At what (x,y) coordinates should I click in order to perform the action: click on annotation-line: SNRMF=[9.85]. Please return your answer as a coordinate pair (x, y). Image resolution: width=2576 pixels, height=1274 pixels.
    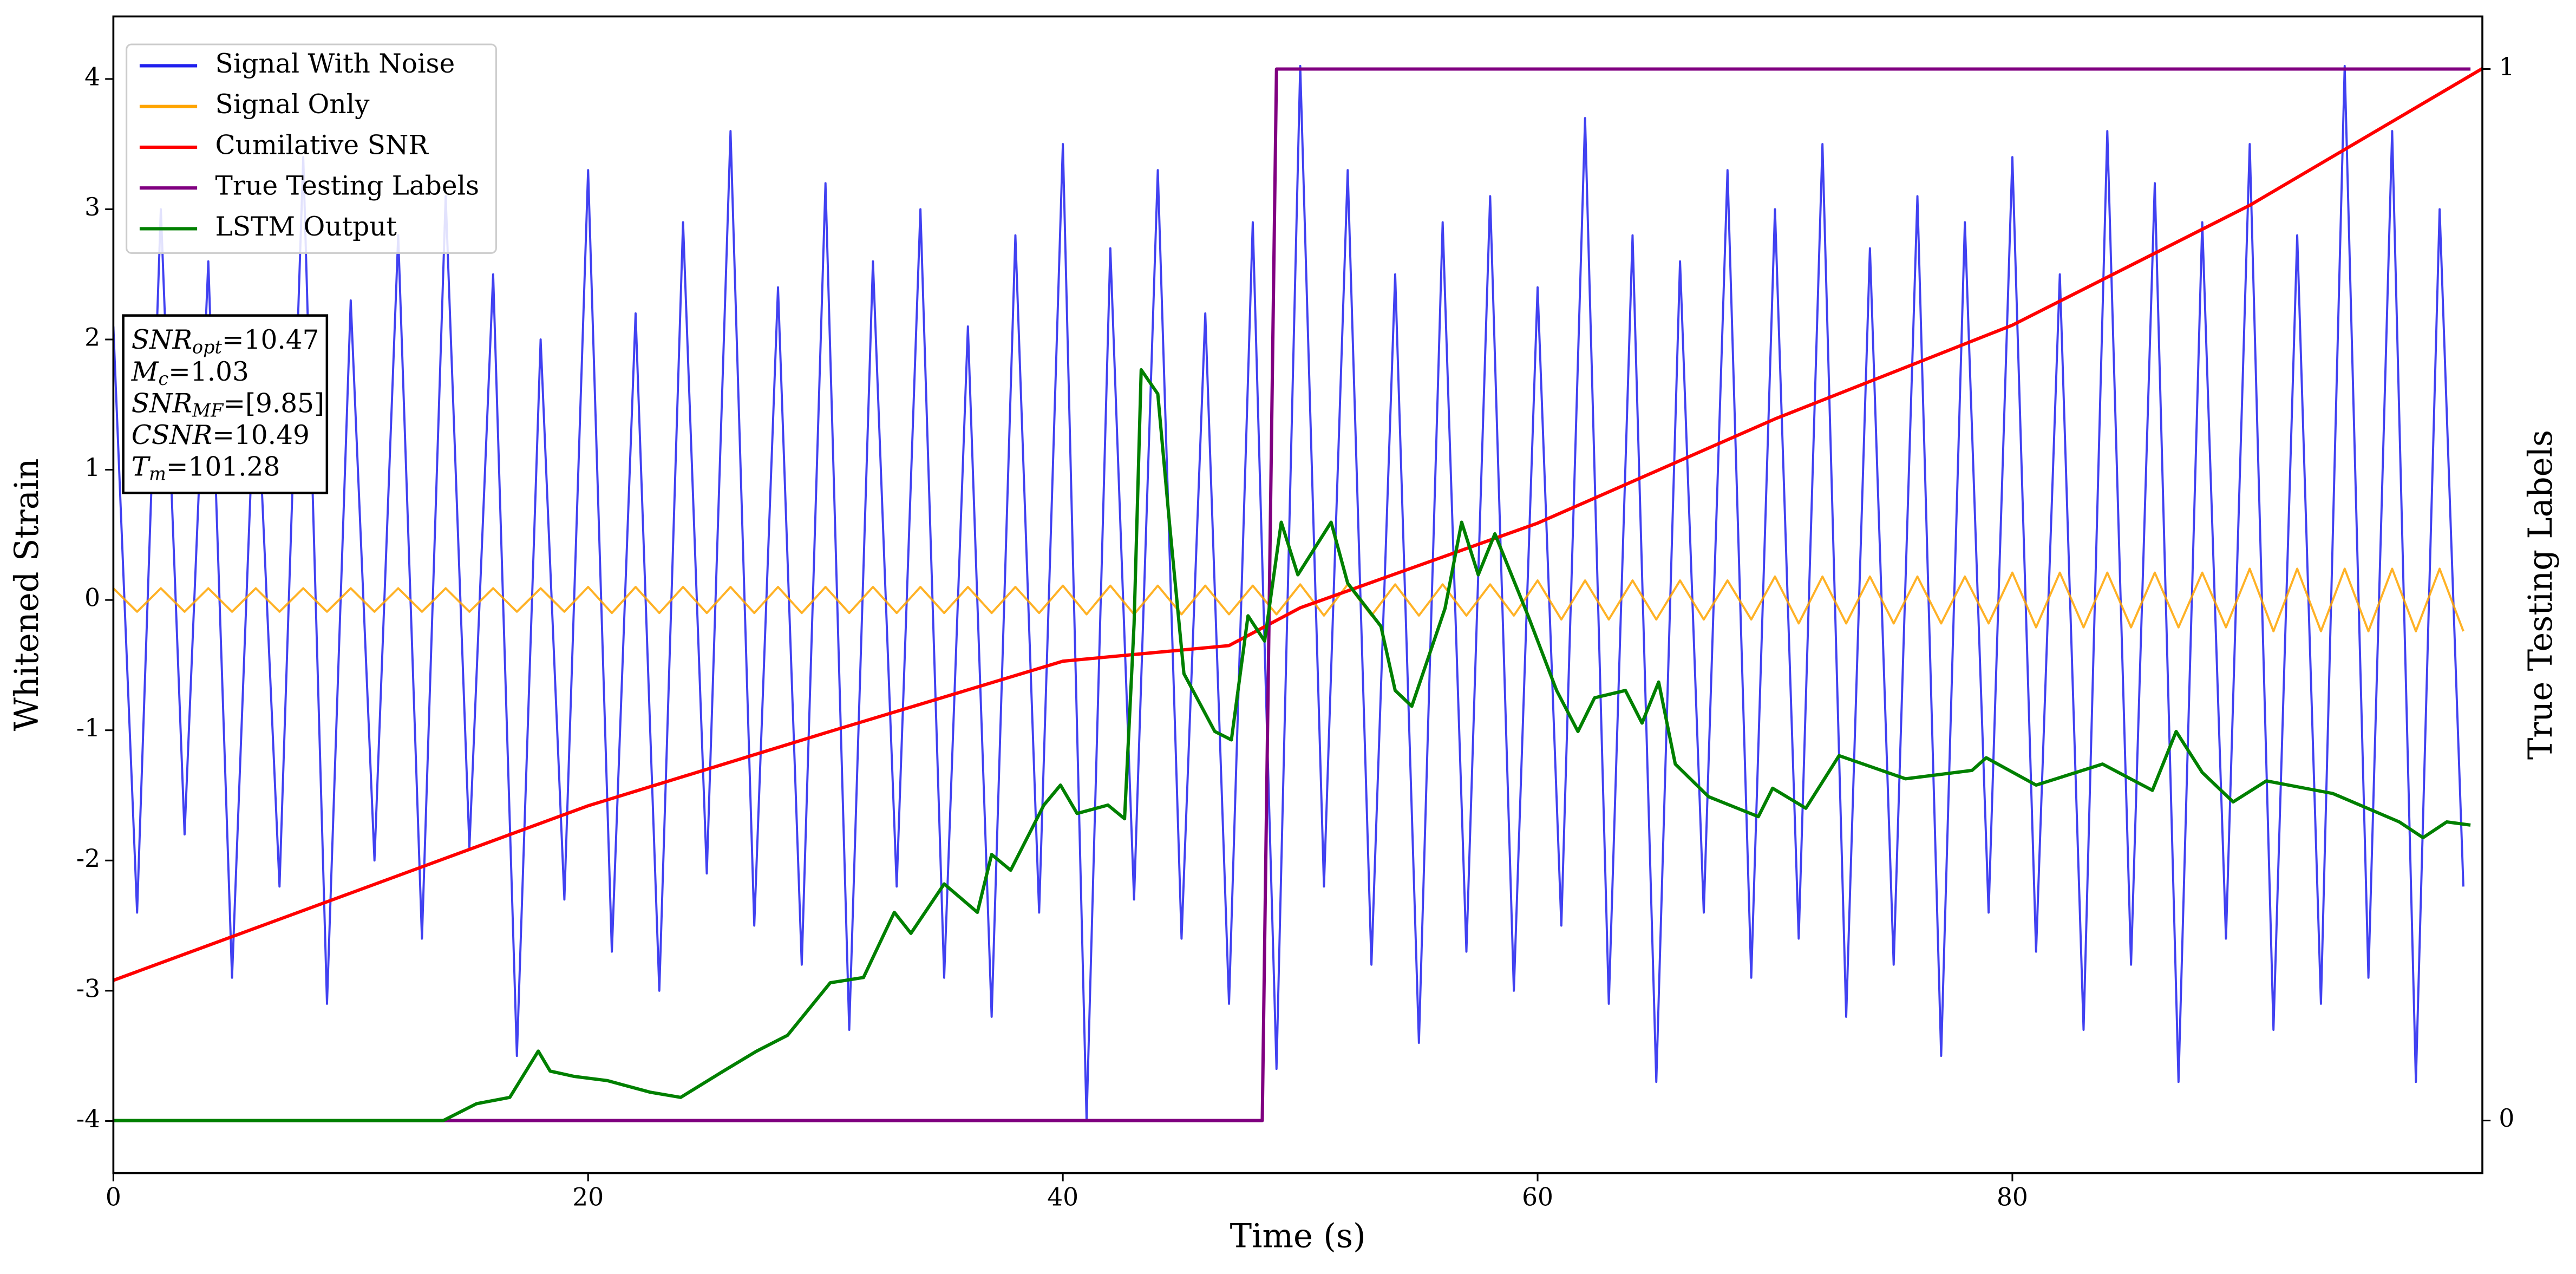
    Looking at the image, I should click on (228, 404).